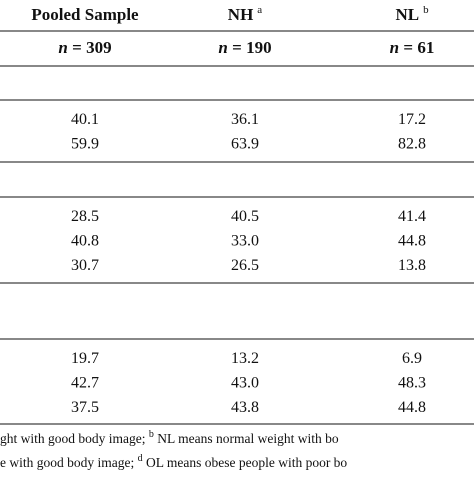  What do you see at coordinates (412, 144) in the screenshot?
I see `cell: 82.8` at bounding box center [412, 144].